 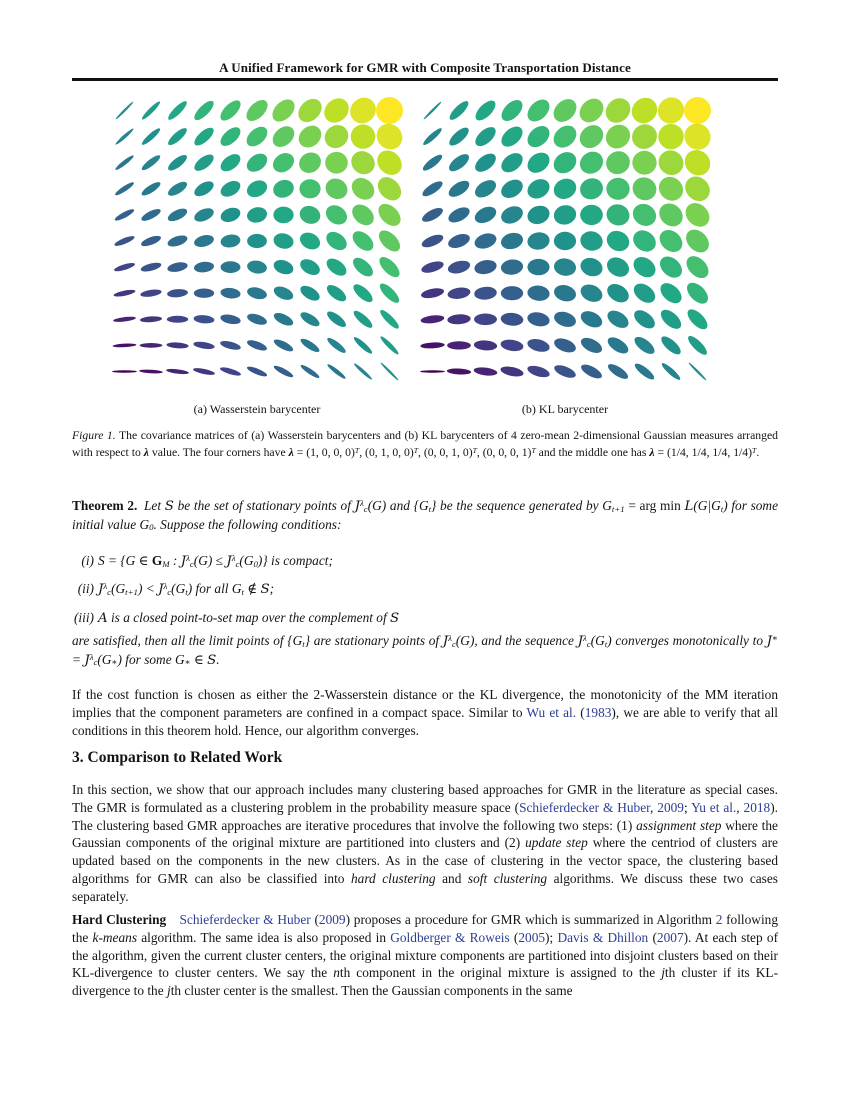 What do you see at coordinates (714, 807) in the screenshot?
I see `citation-link: Yu et al.` at bounding box center [714, 807].